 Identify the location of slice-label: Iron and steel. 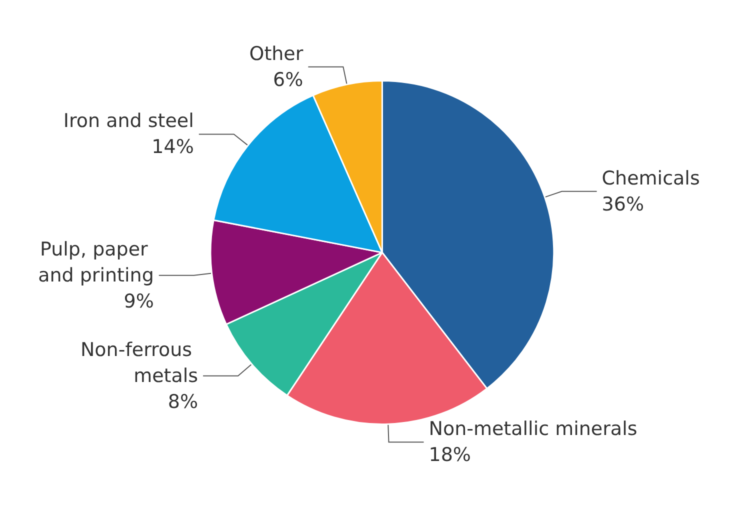
(128, 121).